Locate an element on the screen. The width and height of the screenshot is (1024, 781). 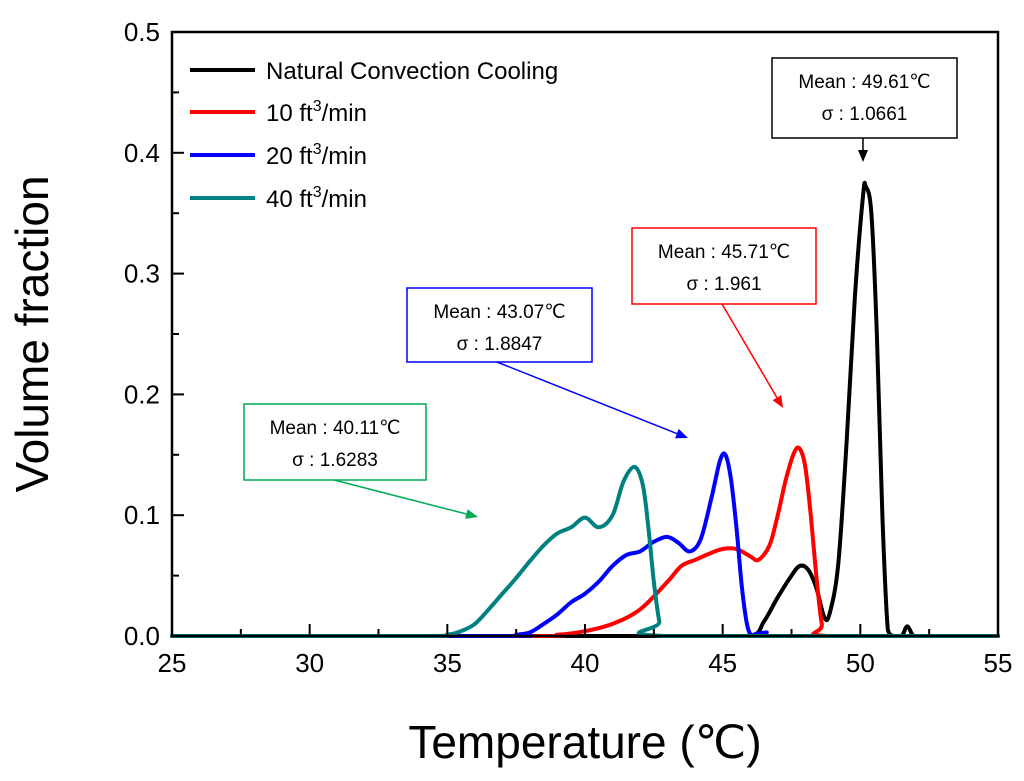
legend-label-1: Natural Convection Cooling is located at coordinates (412, 71).